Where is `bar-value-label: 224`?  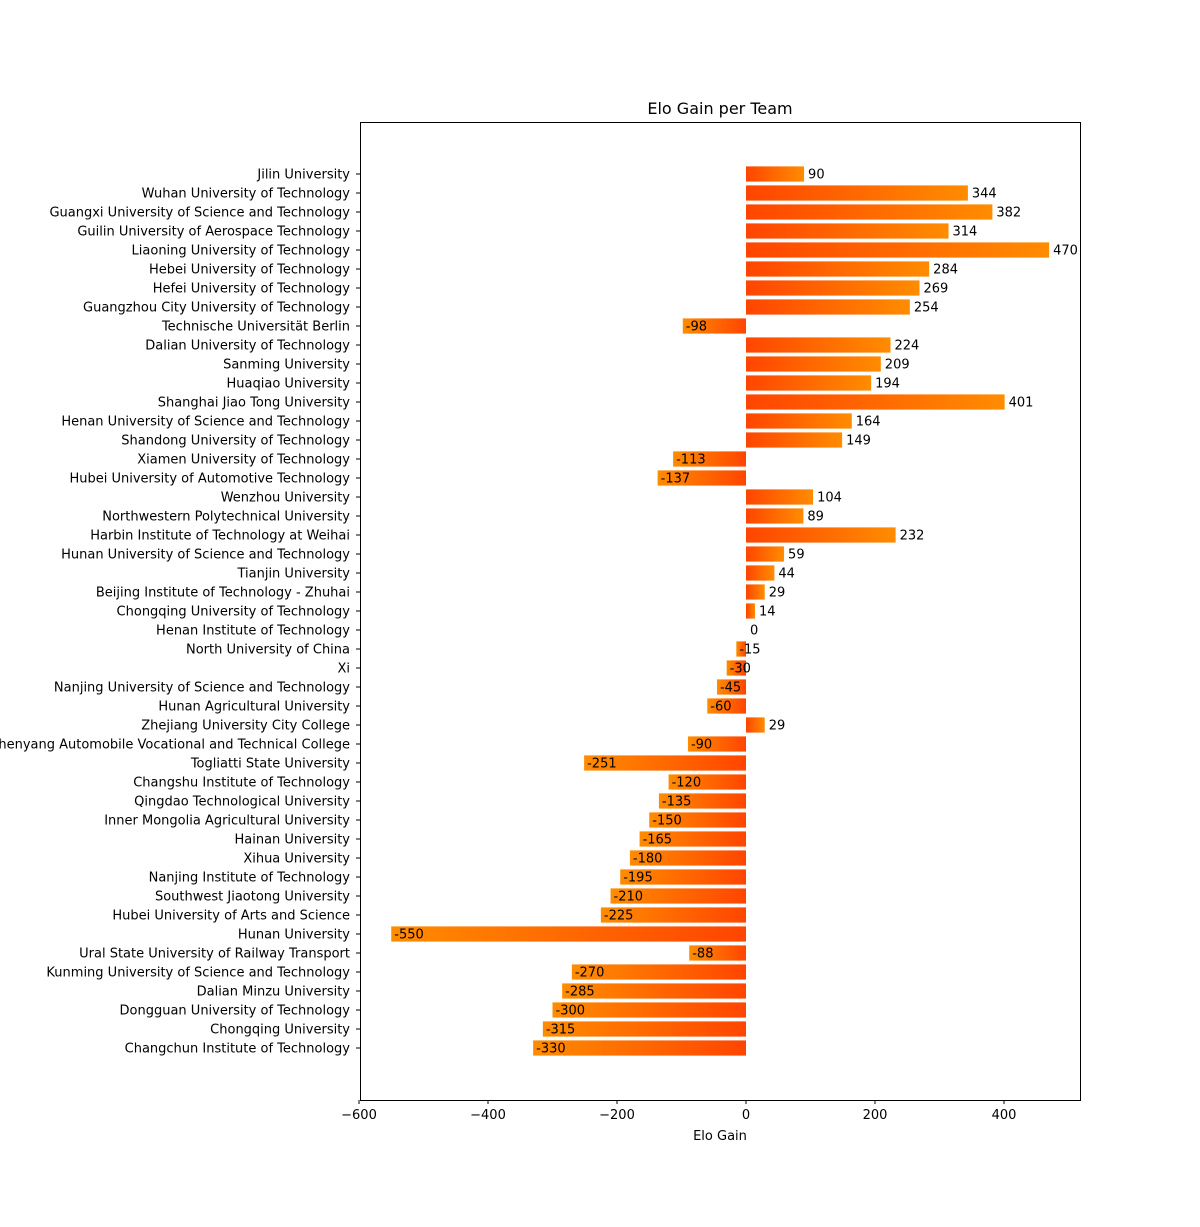 bar-value-label: 224 is located at coordinates (906, 346).